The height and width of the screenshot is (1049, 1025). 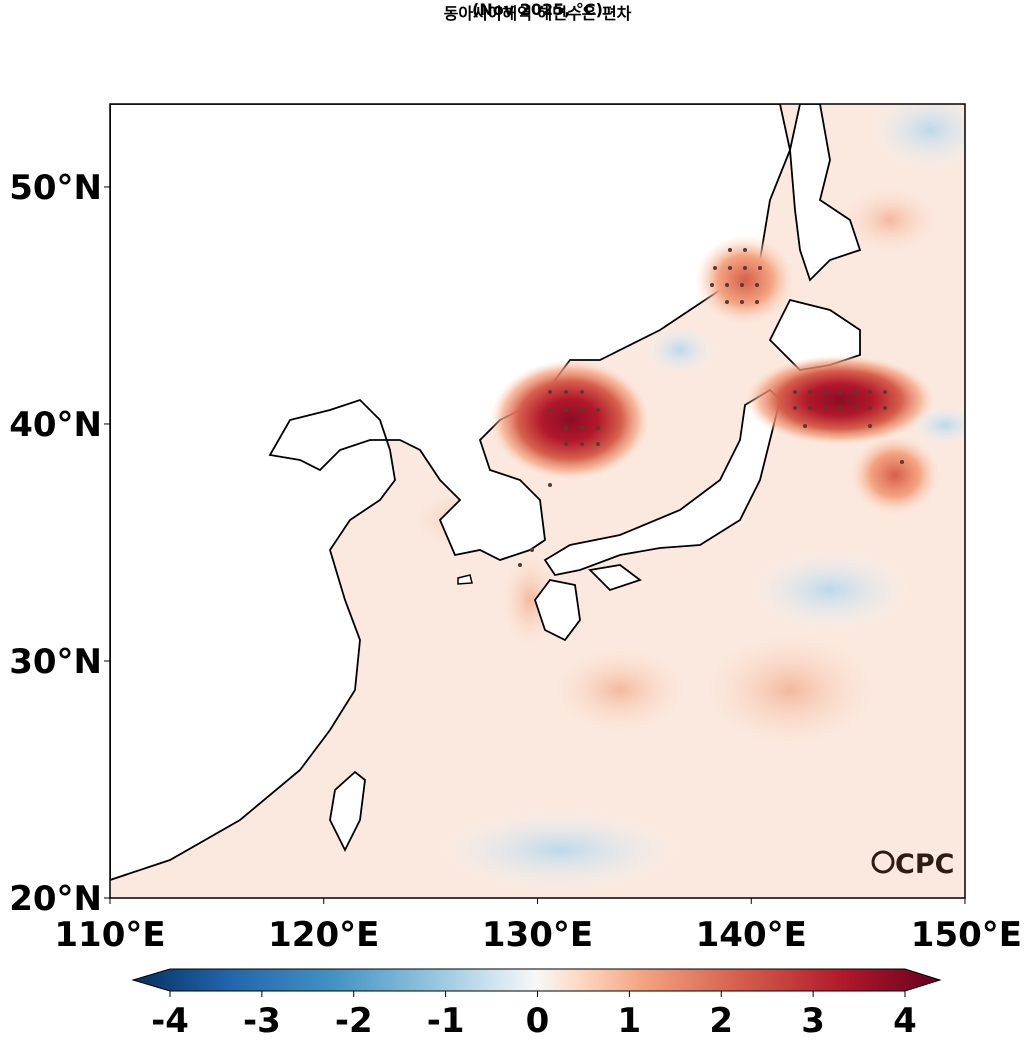 I want to click on y-tick-label: 50°N, so click(x=55, y=188).